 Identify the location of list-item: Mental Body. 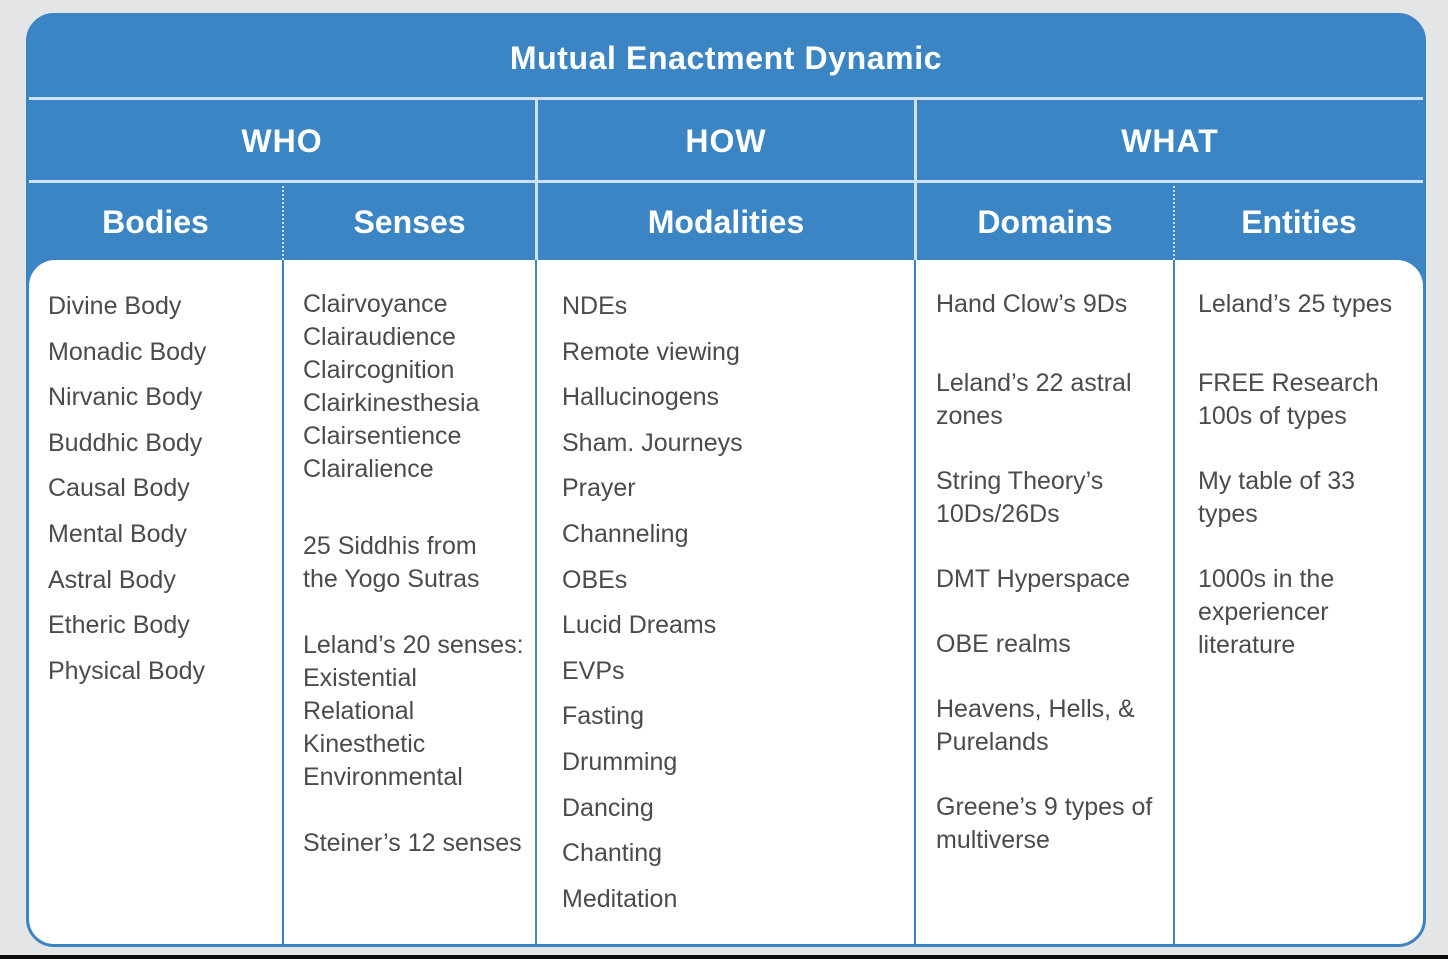
(117, 533).